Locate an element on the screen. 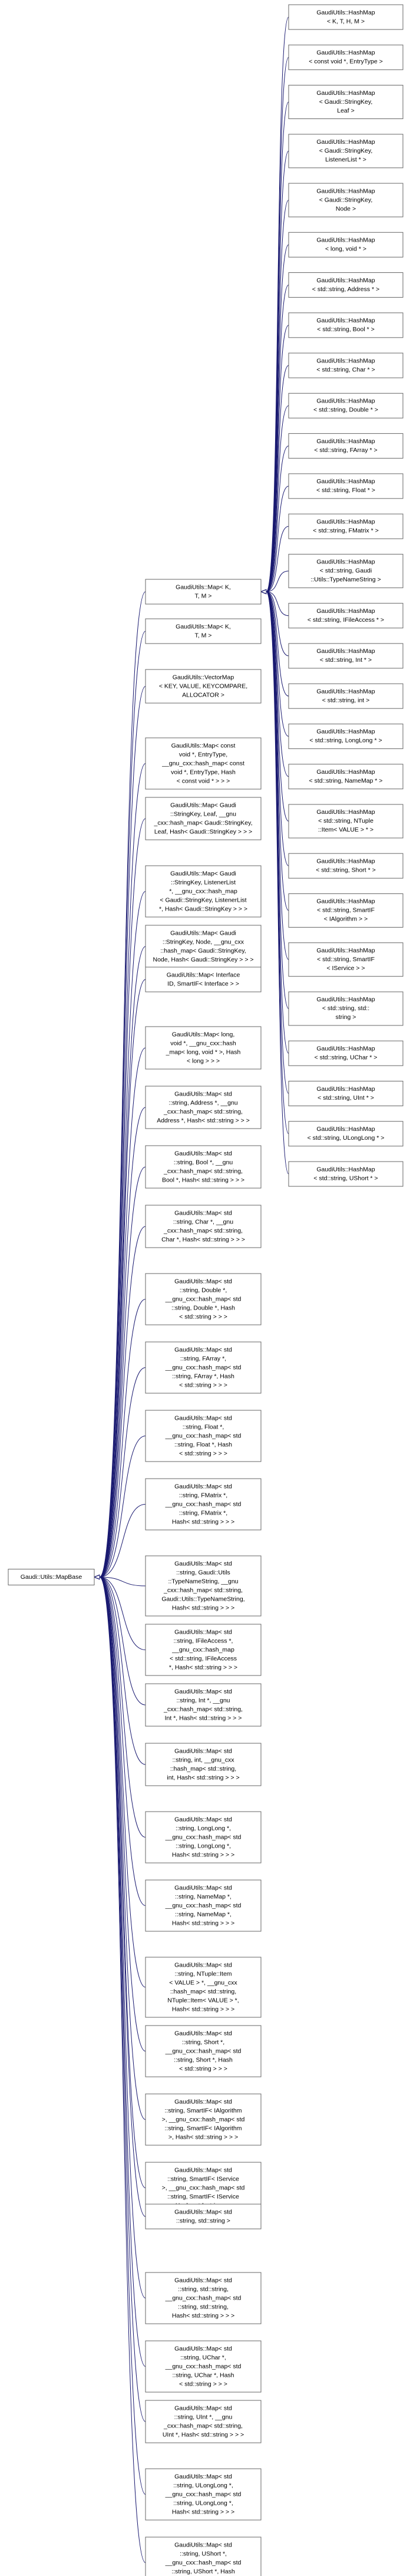 Image resolution: width=410 pixels, height=2576 pixels. class-node: GaudiUtils::HashMap< std::string, int > is located at coordinates (346, 696).